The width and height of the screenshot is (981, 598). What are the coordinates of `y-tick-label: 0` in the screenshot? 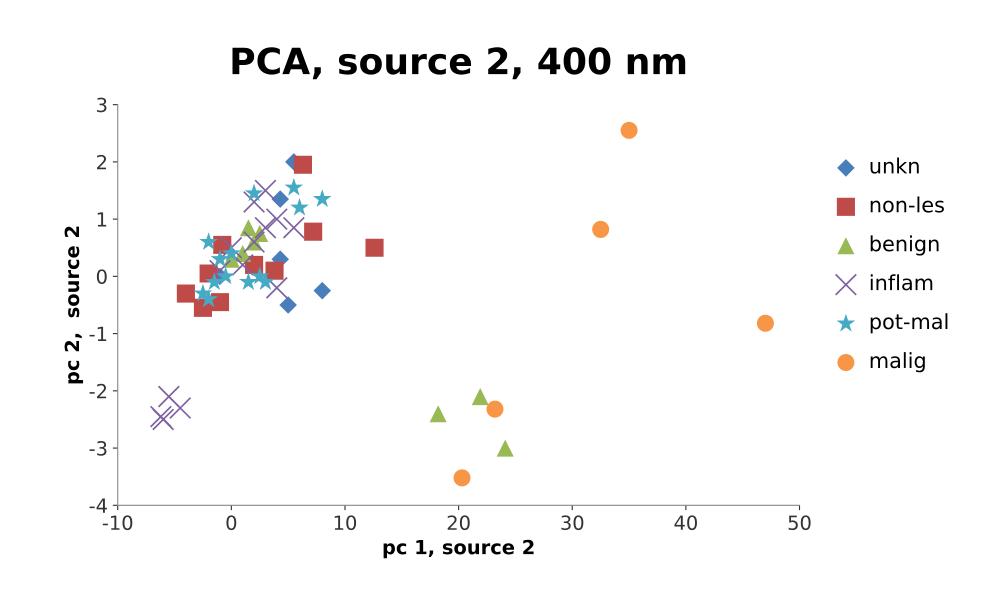 It's located at (101, 276).